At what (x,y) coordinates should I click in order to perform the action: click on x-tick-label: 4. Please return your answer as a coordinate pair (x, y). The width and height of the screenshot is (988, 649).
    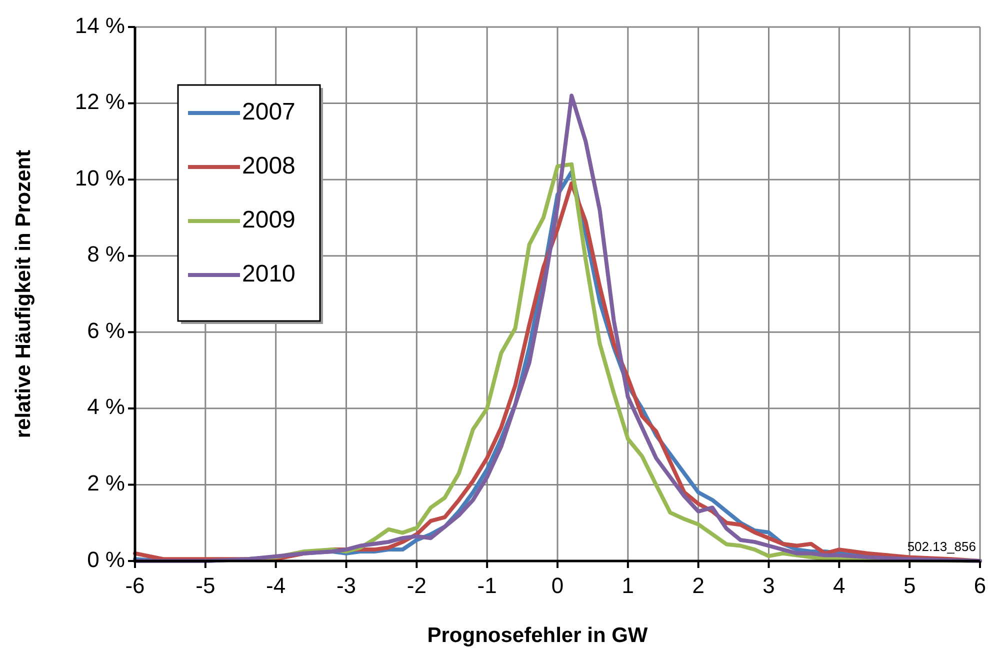
    Looking at the image, I should click on (839, 585).